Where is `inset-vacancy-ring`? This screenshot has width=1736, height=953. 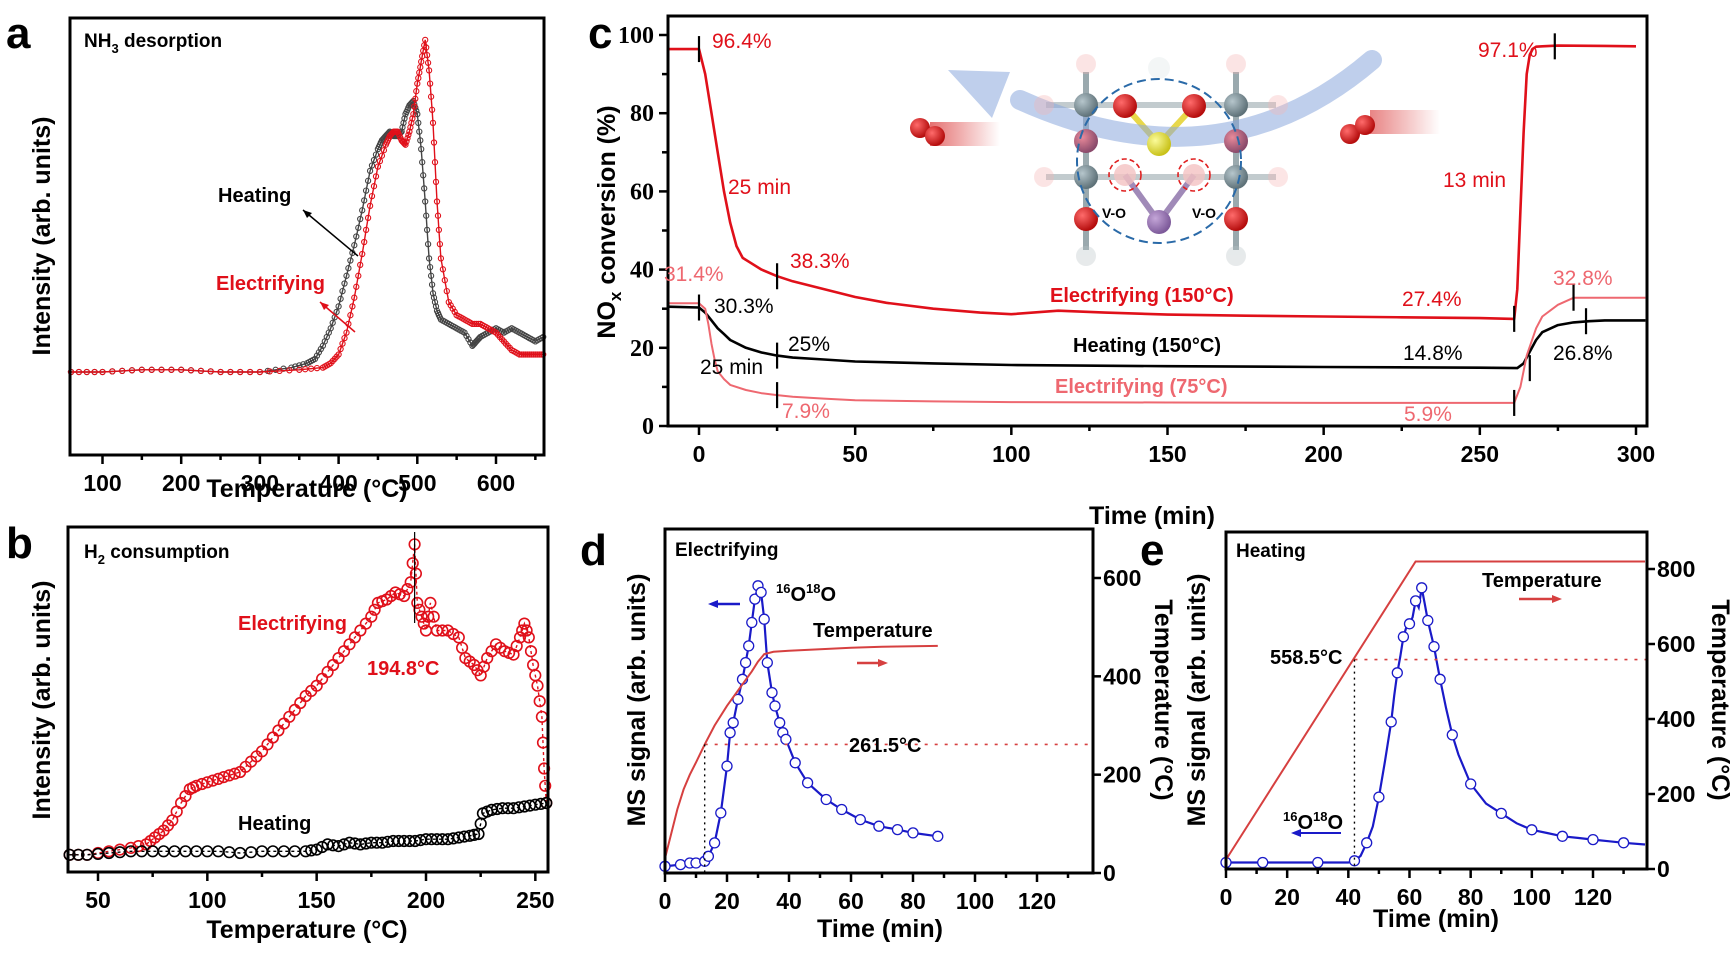
inset-vacancy-ring is located at coordinates (1194, 175).